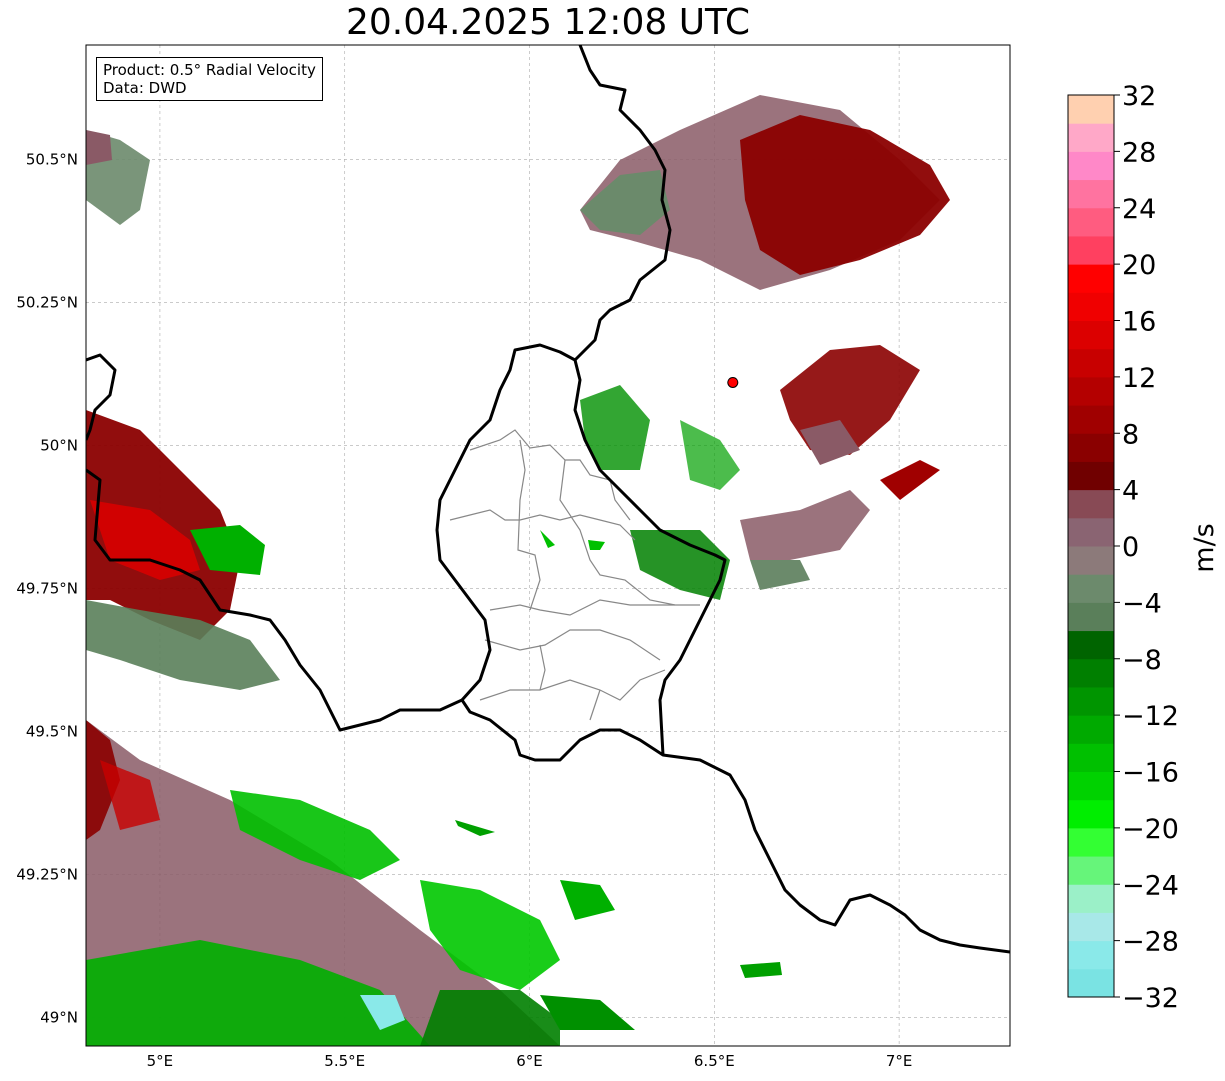  Describe the element at coordinates (574, 575) in the screenshot. I see `district-boundaries` at that location.